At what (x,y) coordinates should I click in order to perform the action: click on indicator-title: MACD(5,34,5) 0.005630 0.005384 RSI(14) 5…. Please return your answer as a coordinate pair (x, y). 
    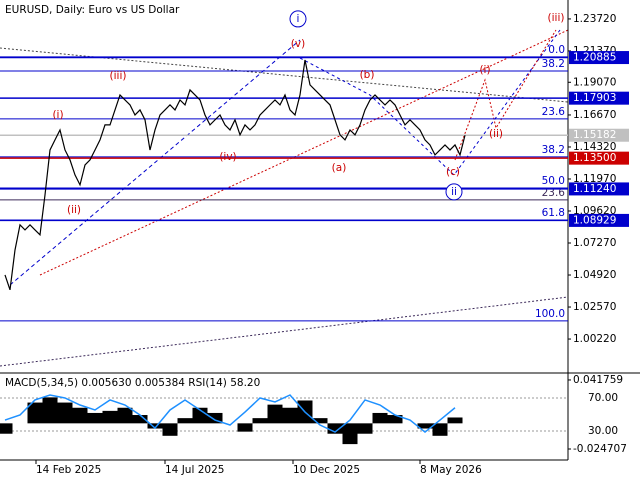
    Looking at the image, I should click on (132, 383).